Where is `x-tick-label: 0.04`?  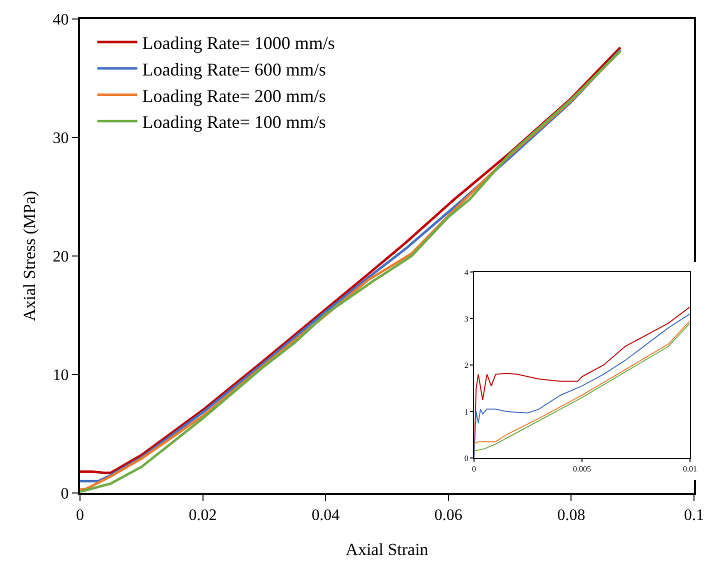
x-tick-label: 0.04 is located at coordinates (326, 515).